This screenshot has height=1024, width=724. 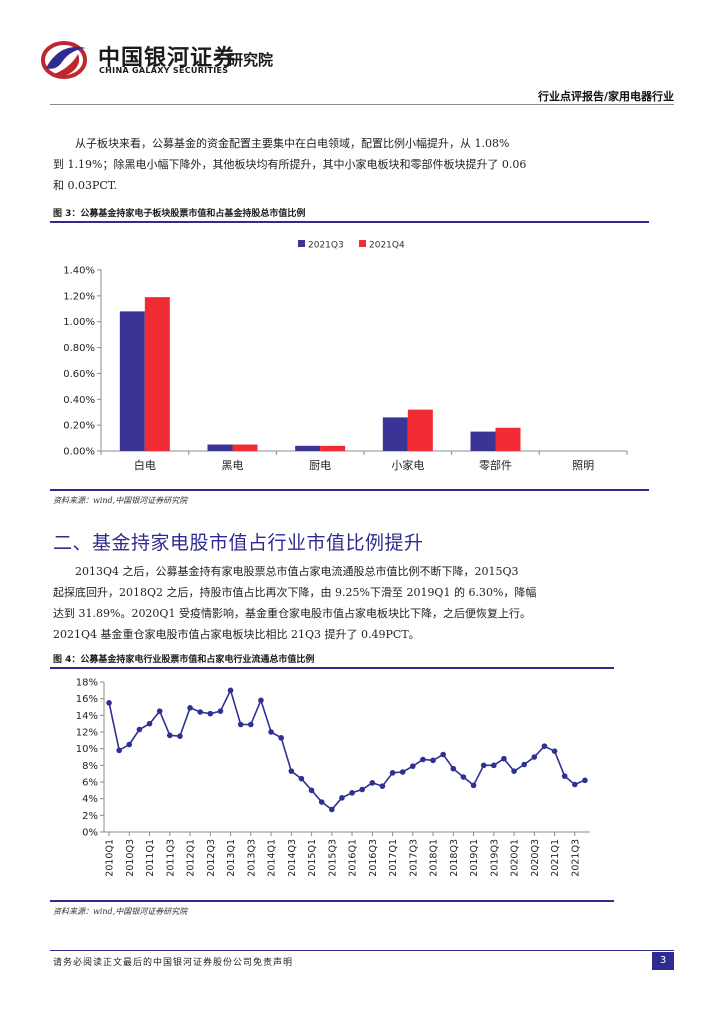 What do you see at coordinates (150, 858) in the screenshot?
I see `x-tick-label: 2011Q1` at bounding box center [150, 858].